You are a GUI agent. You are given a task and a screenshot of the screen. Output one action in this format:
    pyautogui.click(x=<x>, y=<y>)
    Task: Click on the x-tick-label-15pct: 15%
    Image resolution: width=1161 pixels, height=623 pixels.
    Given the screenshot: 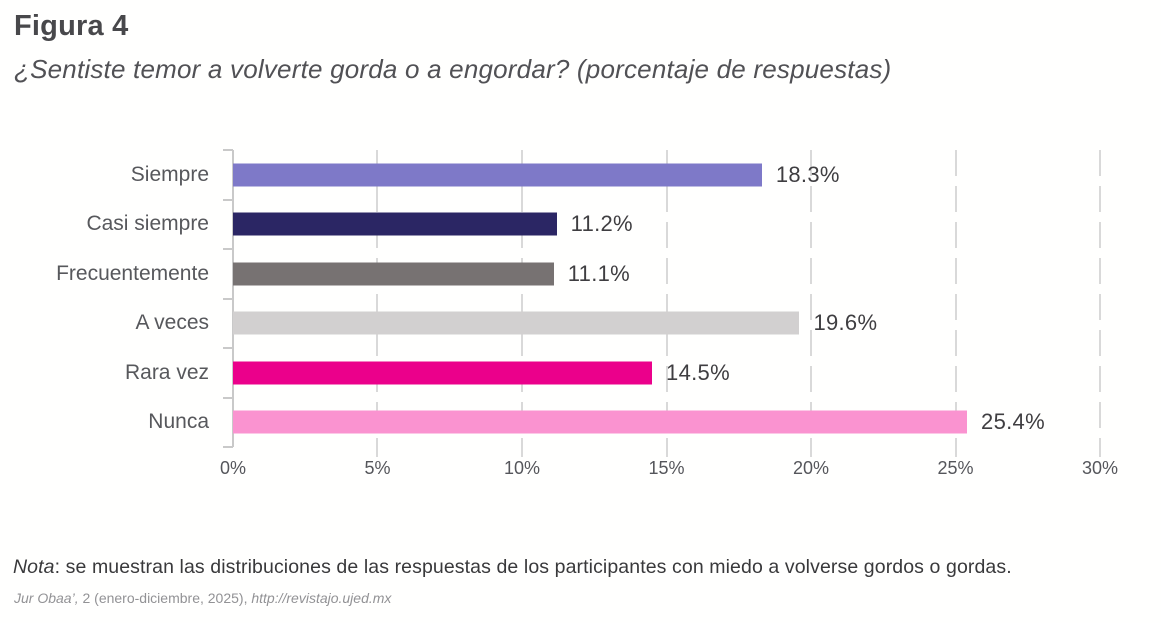 What is the action you would take?
    pyautogui.click(x=666, y=468)
    